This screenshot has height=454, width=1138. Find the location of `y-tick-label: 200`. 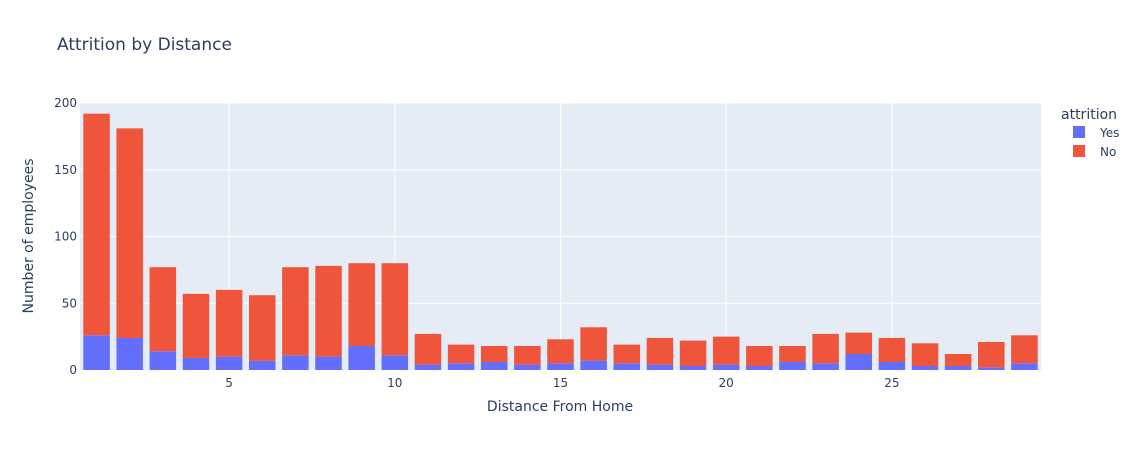

y-tick-label: 200 is located at coordinates (65, 103).